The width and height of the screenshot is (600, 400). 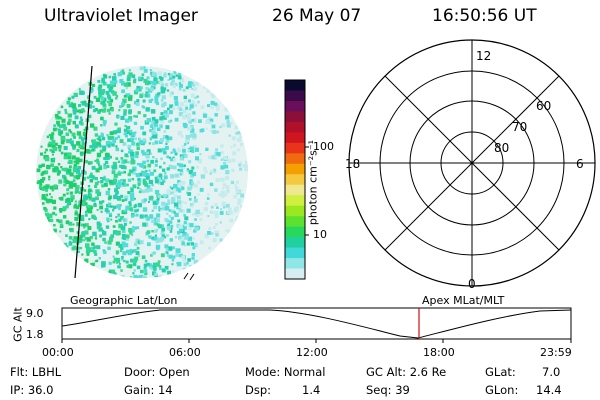 What do you see at coordinates (58, 352) in the screenshot?
I see `timeline-xtick: 00:00` at bounding box center [58, 352].